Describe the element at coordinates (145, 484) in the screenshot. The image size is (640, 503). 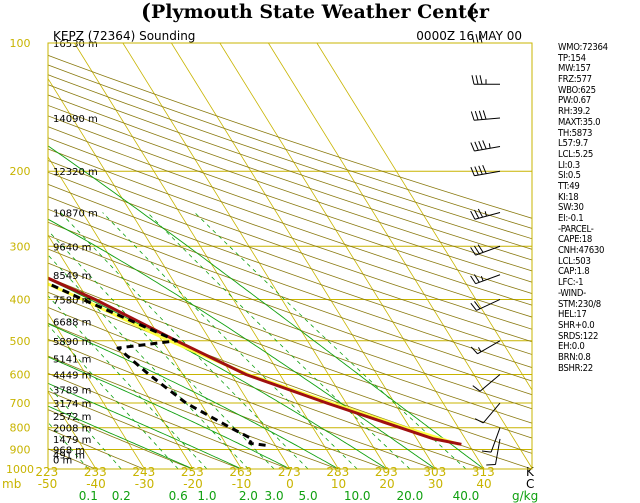
I see `celsius-tick-label: -30` at that location.